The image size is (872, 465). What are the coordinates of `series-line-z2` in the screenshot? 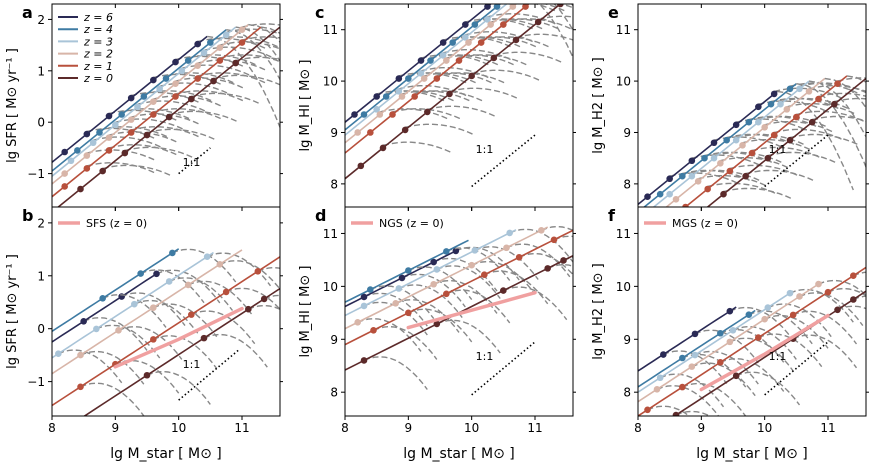 It's located at (745, 142).